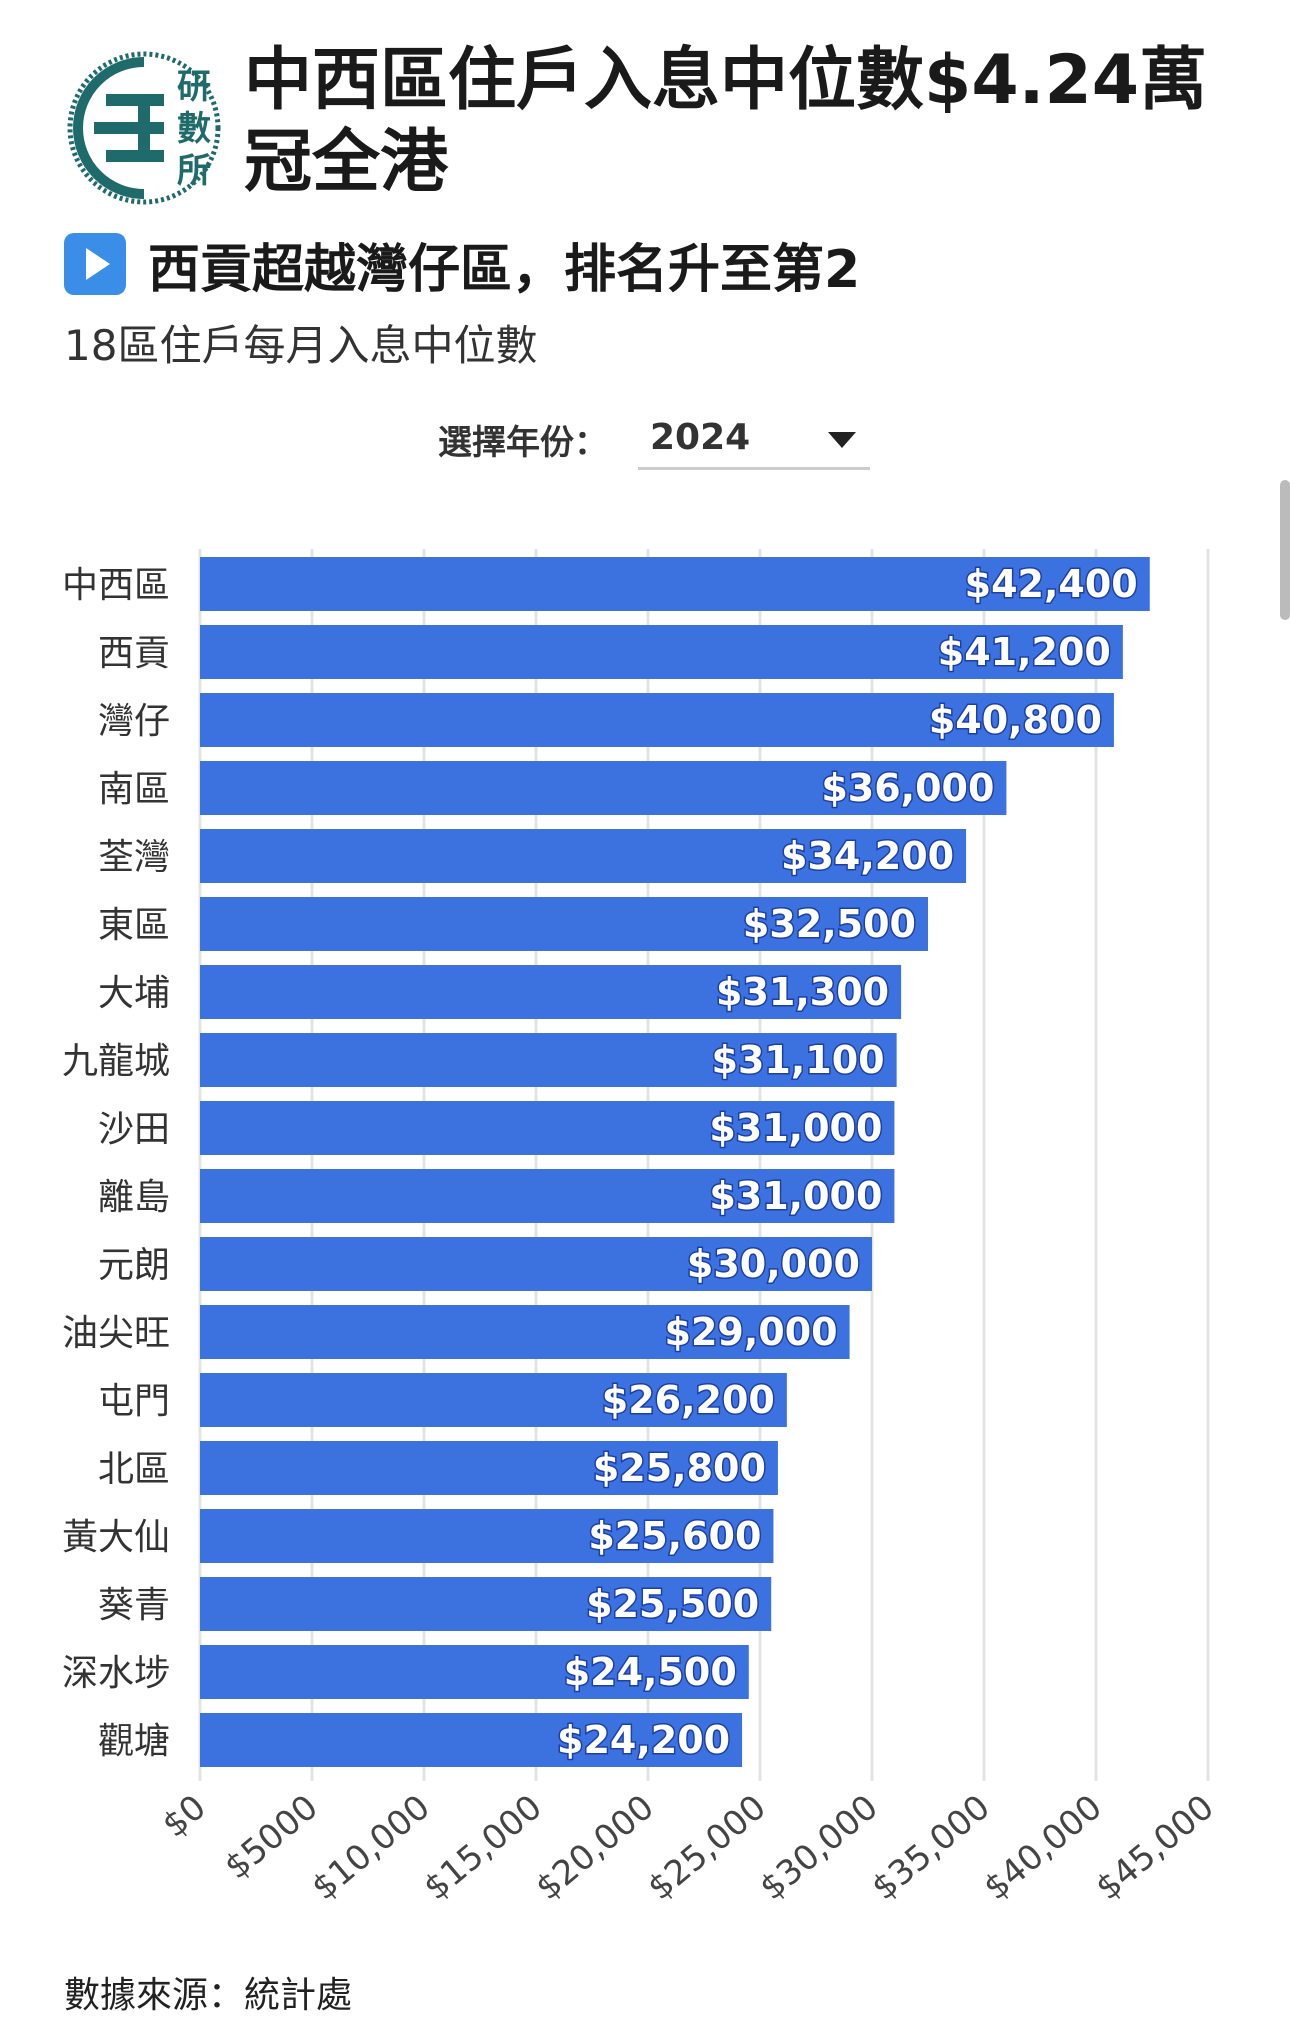 Image resolution: width=1290 pixels, height=2018 pixels. What do you see at coordinates (1285, 550) in the screenshot?
I see `scrollbar` at bounding box center [1285, 550].